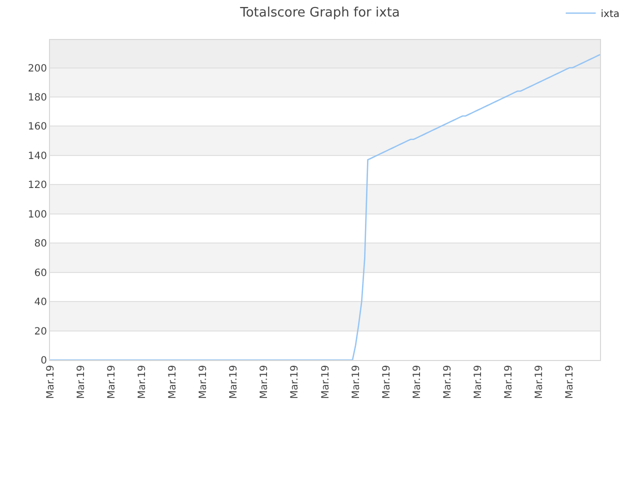 The image size is (640, 480). Describe the element at coordinates (40, 332) in the screenshot. I see `y-tick-label: 20` at that location.